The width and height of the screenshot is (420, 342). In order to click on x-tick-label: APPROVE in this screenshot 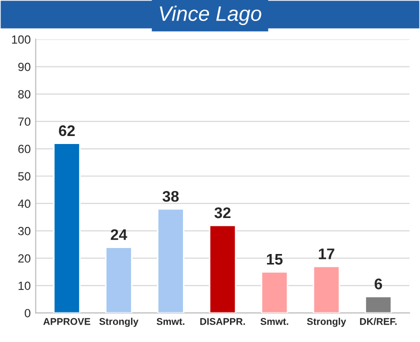, I will do `click(66, 321)`.